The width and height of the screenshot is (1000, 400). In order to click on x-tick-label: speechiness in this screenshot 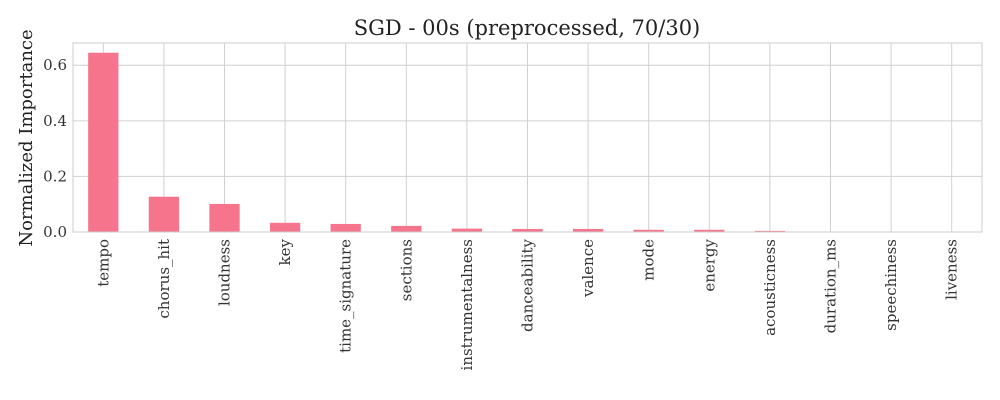, I will do `click(891, 285)`.